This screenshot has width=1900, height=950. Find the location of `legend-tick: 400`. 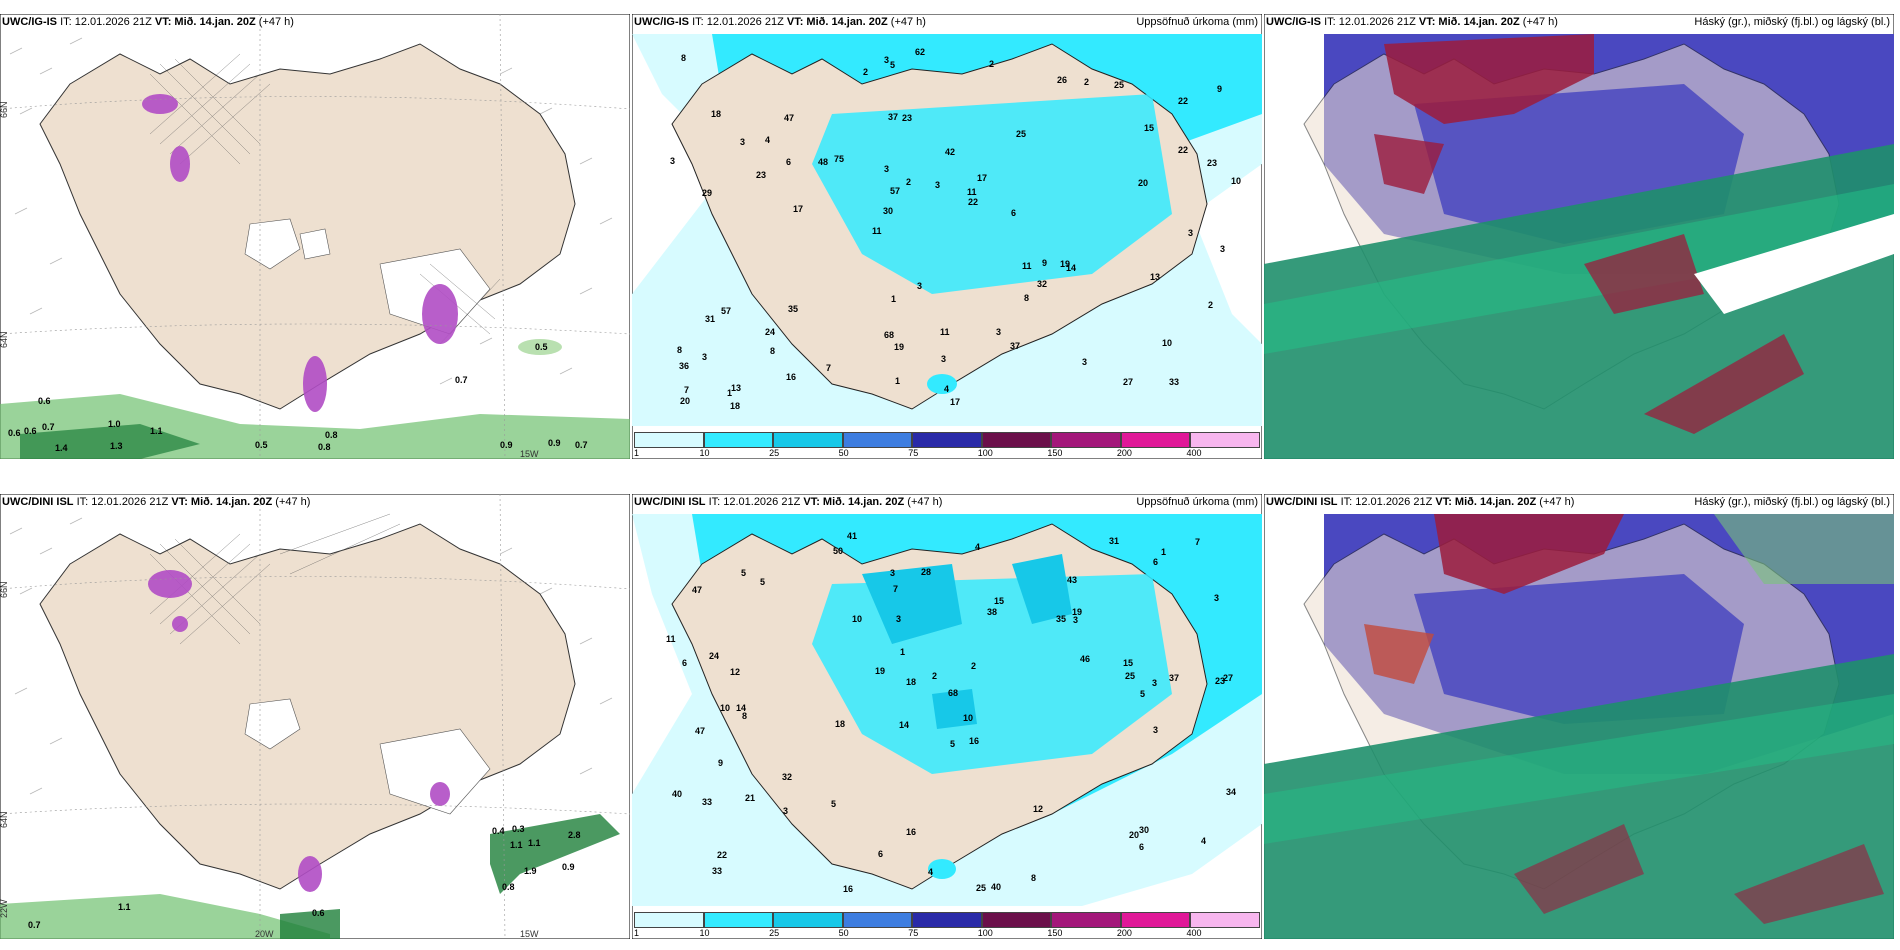

legend-tick: 400 is located at coordinates (1194, 453).